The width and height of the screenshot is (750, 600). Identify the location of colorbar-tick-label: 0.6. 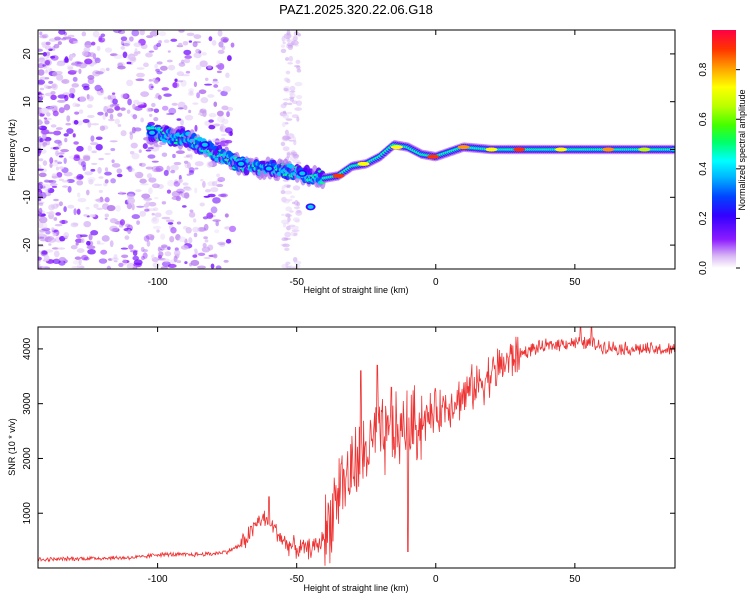
(703, 119).